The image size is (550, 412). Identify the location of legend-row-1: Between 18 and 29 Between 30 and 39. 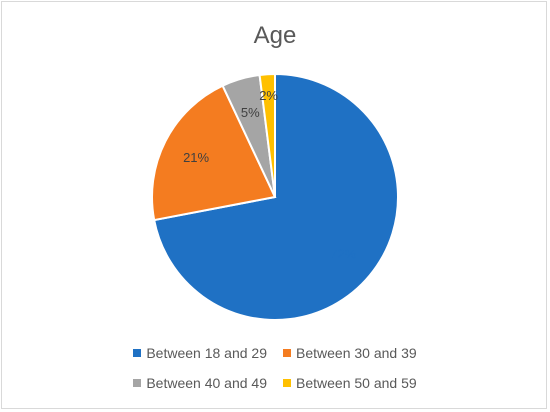
(275, 353).